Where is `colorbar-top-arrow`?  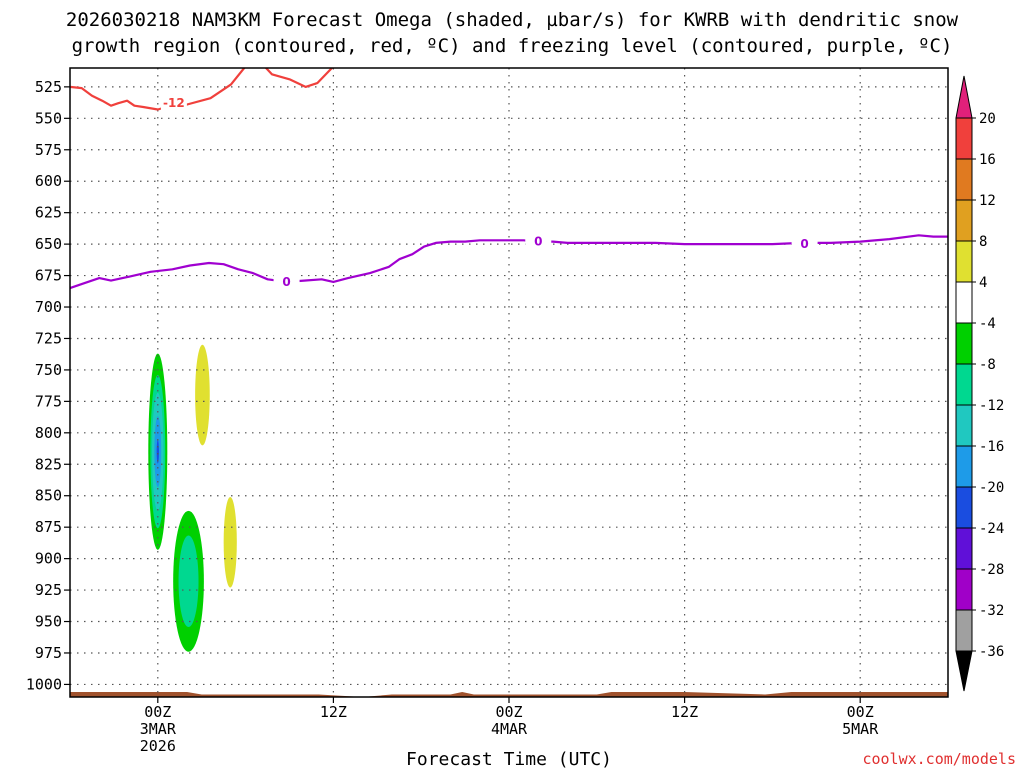
colorbar-top-arrow is located at coordinates (964, 97).